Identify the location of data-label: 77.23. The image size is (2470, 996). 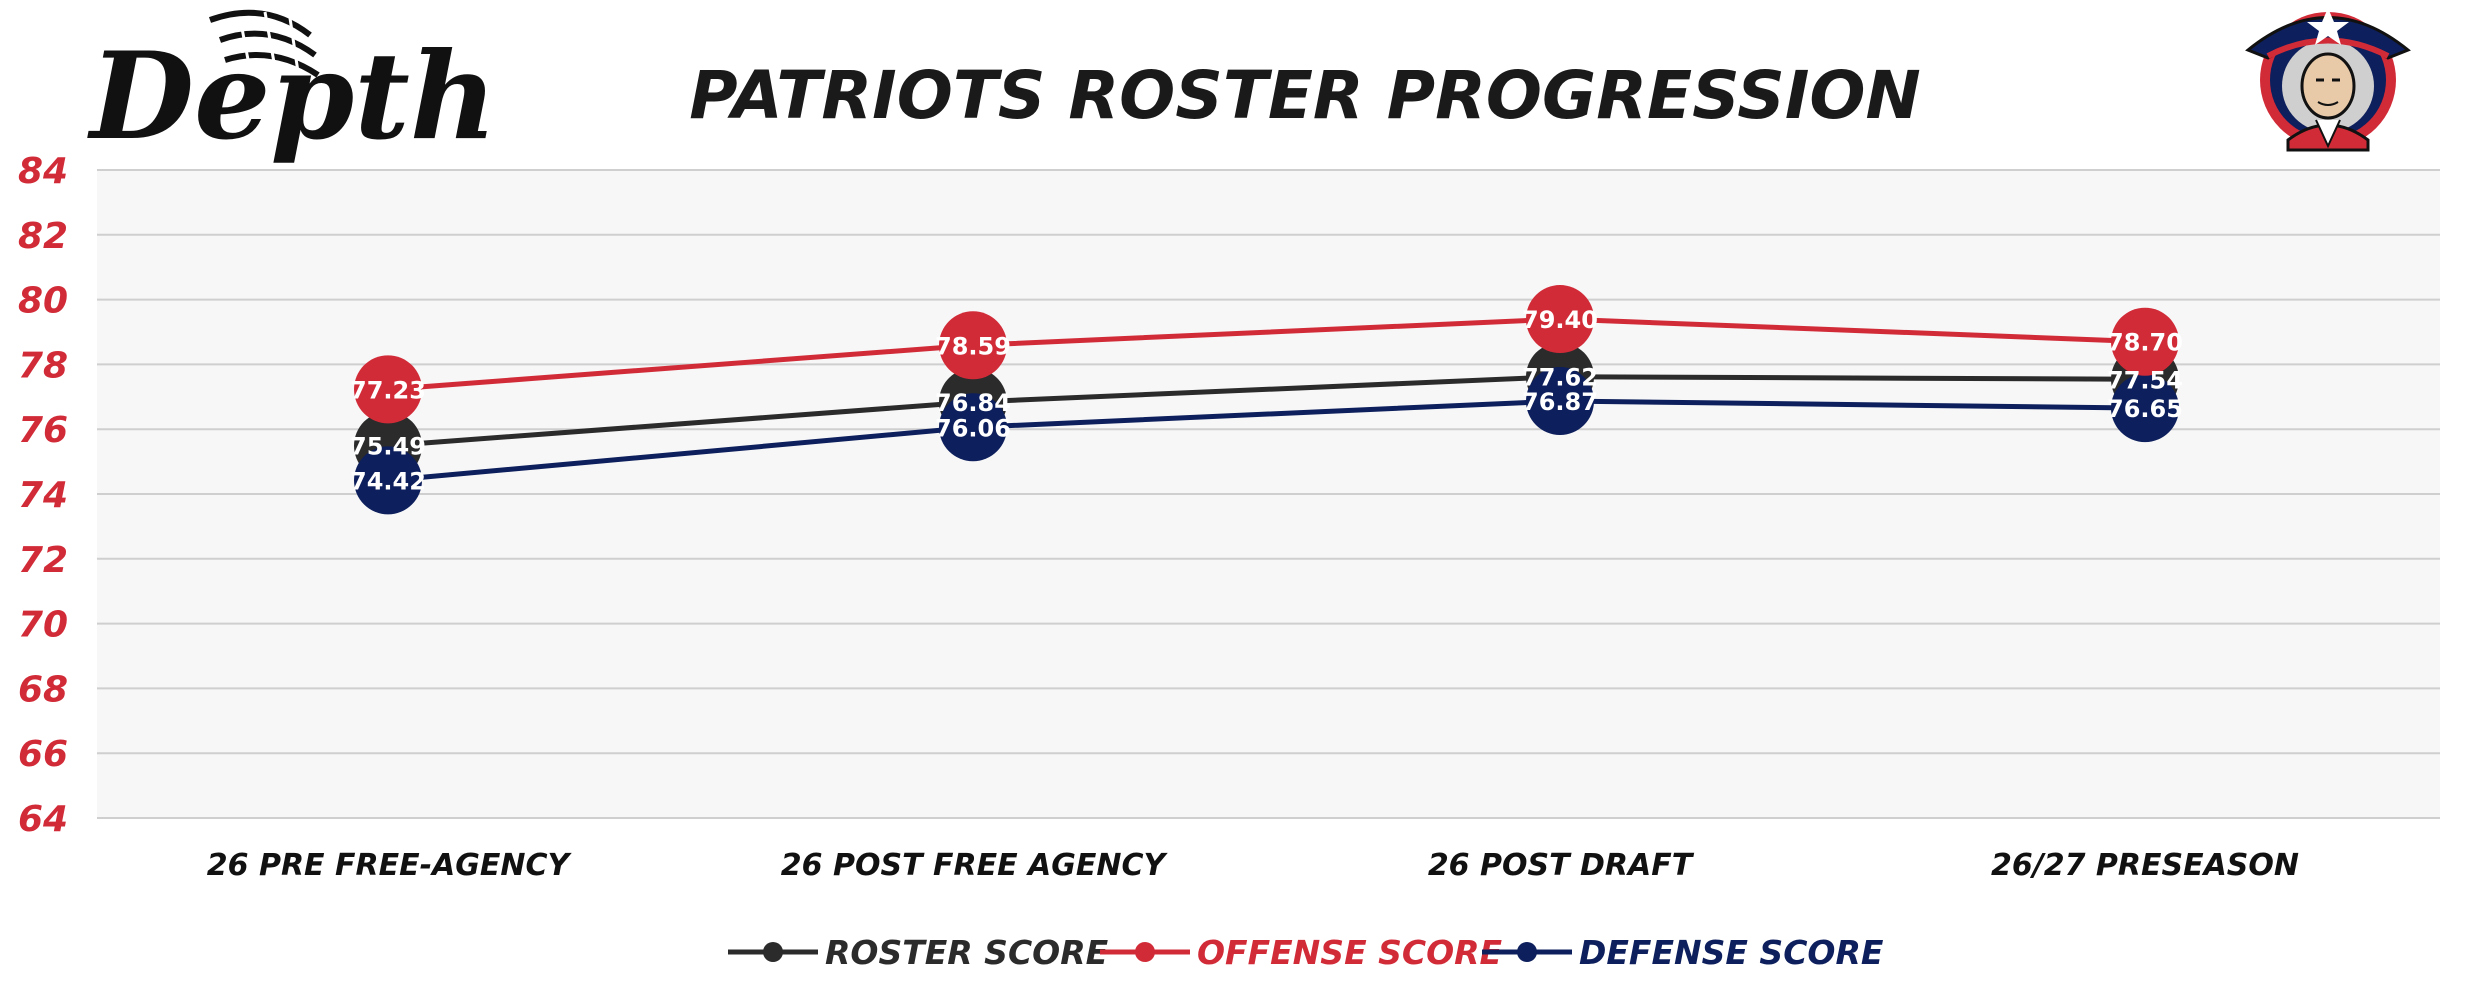
(388, 390).